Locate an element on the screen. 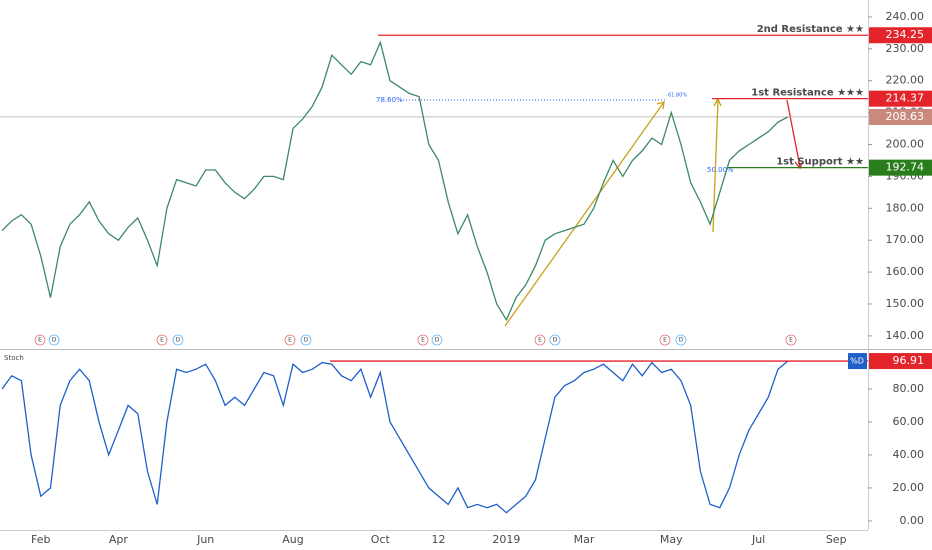  x-tick-label: Sep is located at coordinates (836, 539).